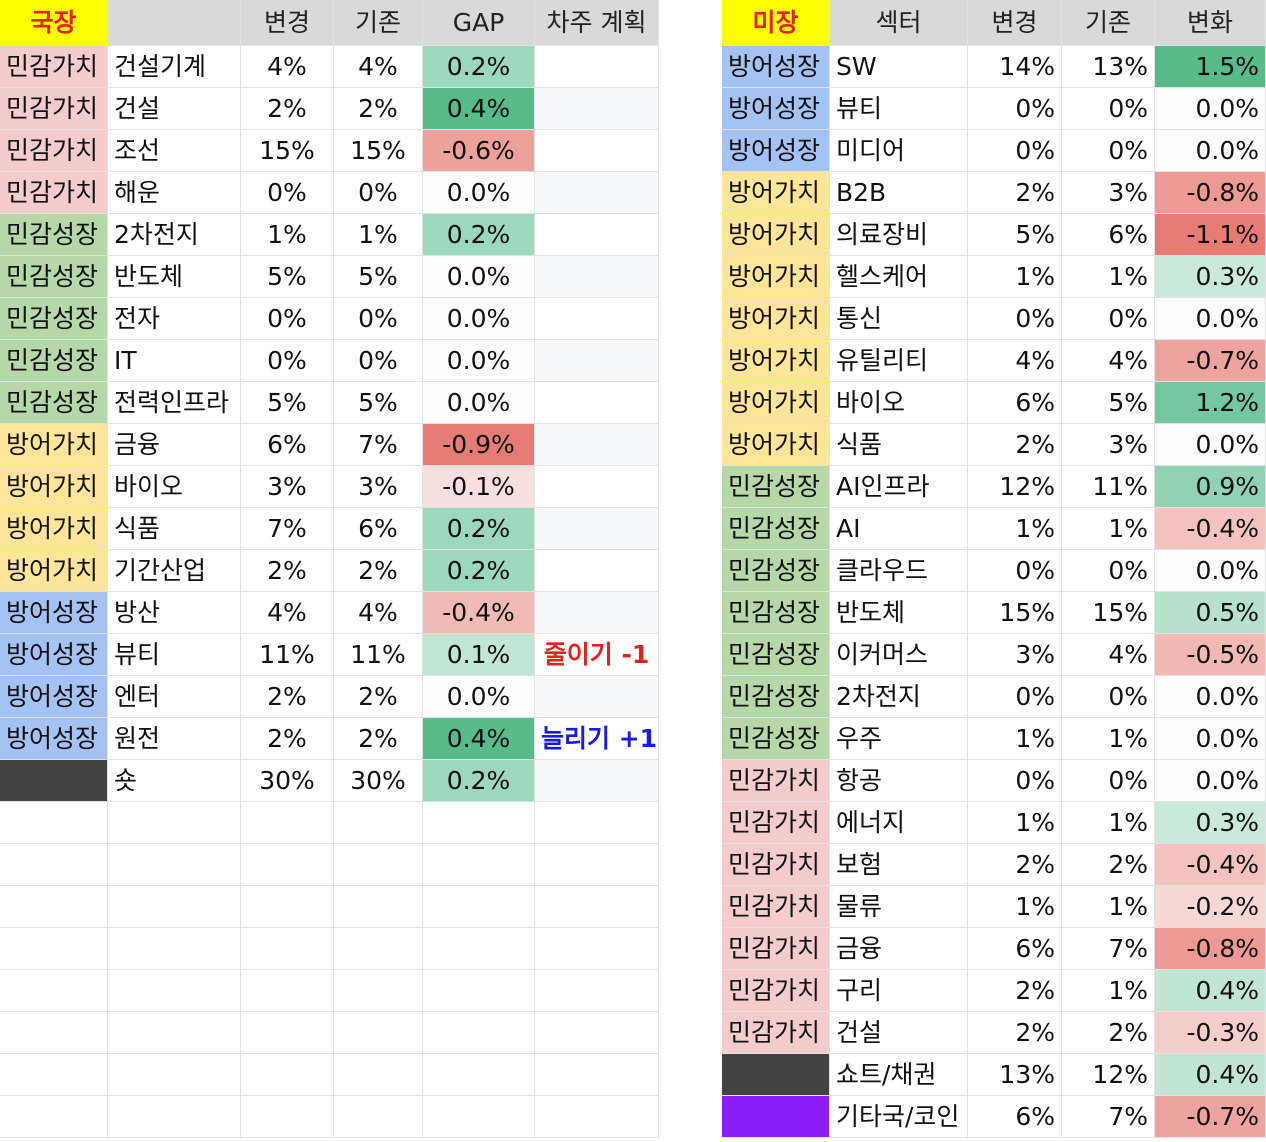 This screenshot has height=1142, width=1266. I want to click on column-header: 변경, so click(287, 23).